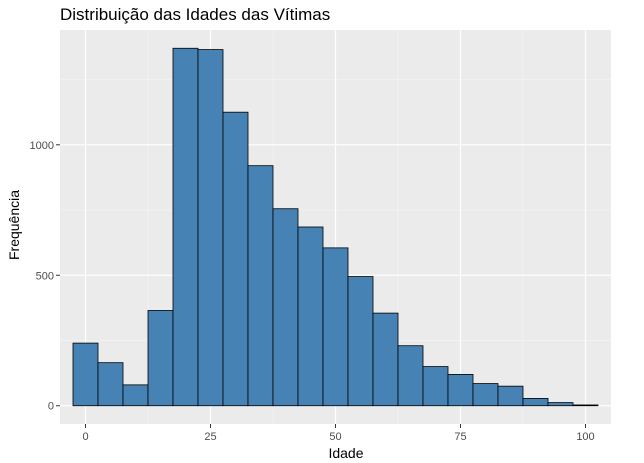 This screenshot has width=644, height=463. What do you see at coordinates (585, 437) in the screenshot?
I see `x-tick-label: 100` at bounding box center [585, 437].